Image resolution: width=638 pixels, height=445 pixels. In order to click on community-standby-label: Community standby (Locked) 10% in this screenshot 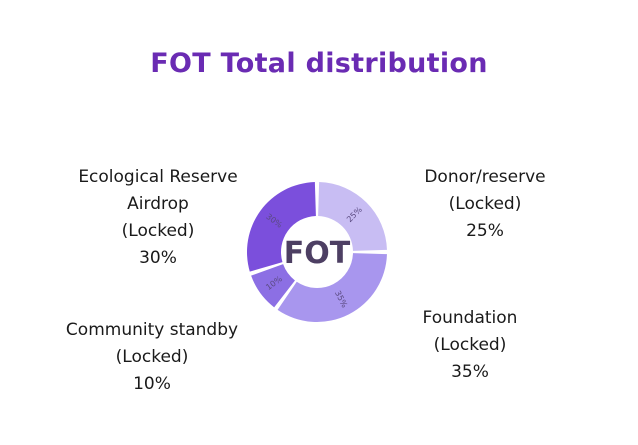, I will do `click(152, 357)`.